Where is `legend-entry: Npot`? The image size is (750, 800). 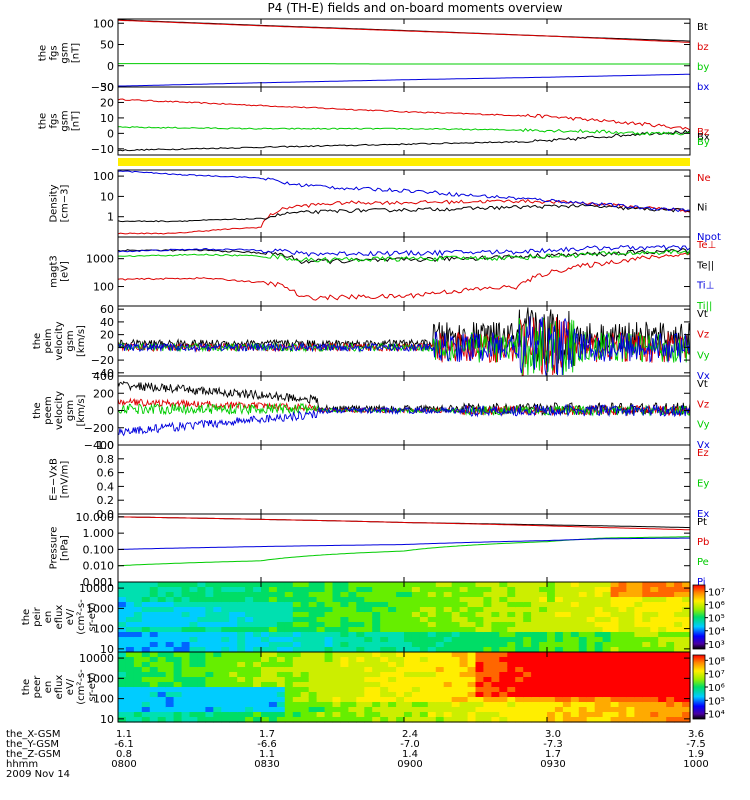 legend-entry: Npot is located at coordinates (709, 237).